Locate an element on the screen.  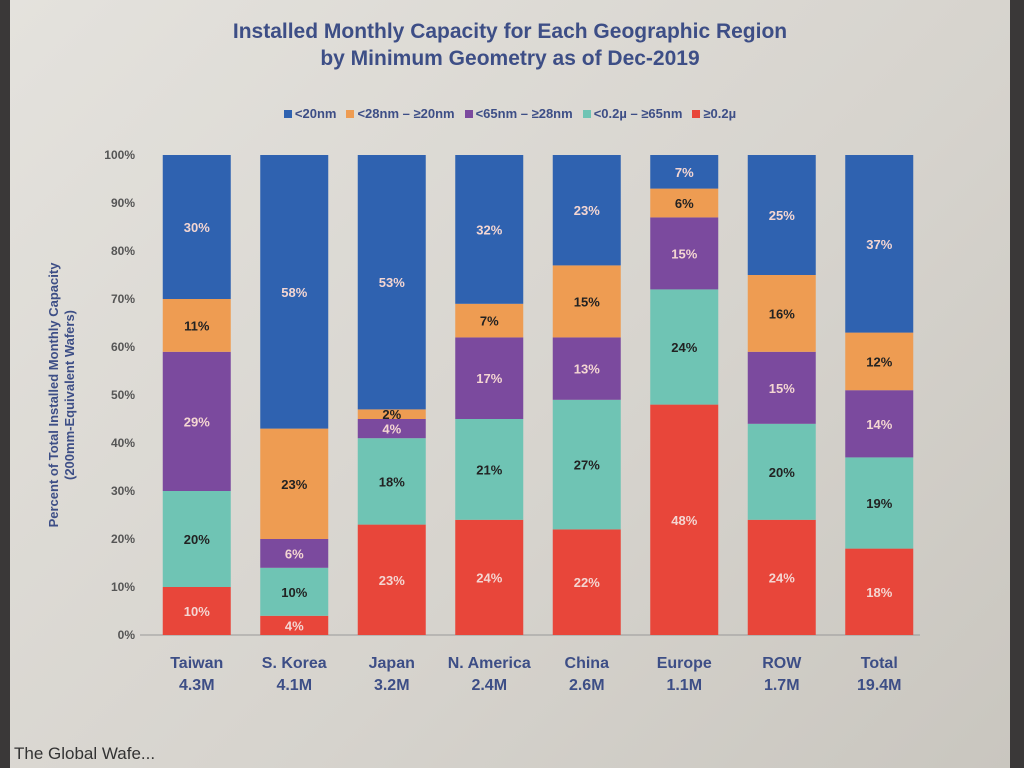
y-tick-label: 0% is located at coordinates (127, 635).